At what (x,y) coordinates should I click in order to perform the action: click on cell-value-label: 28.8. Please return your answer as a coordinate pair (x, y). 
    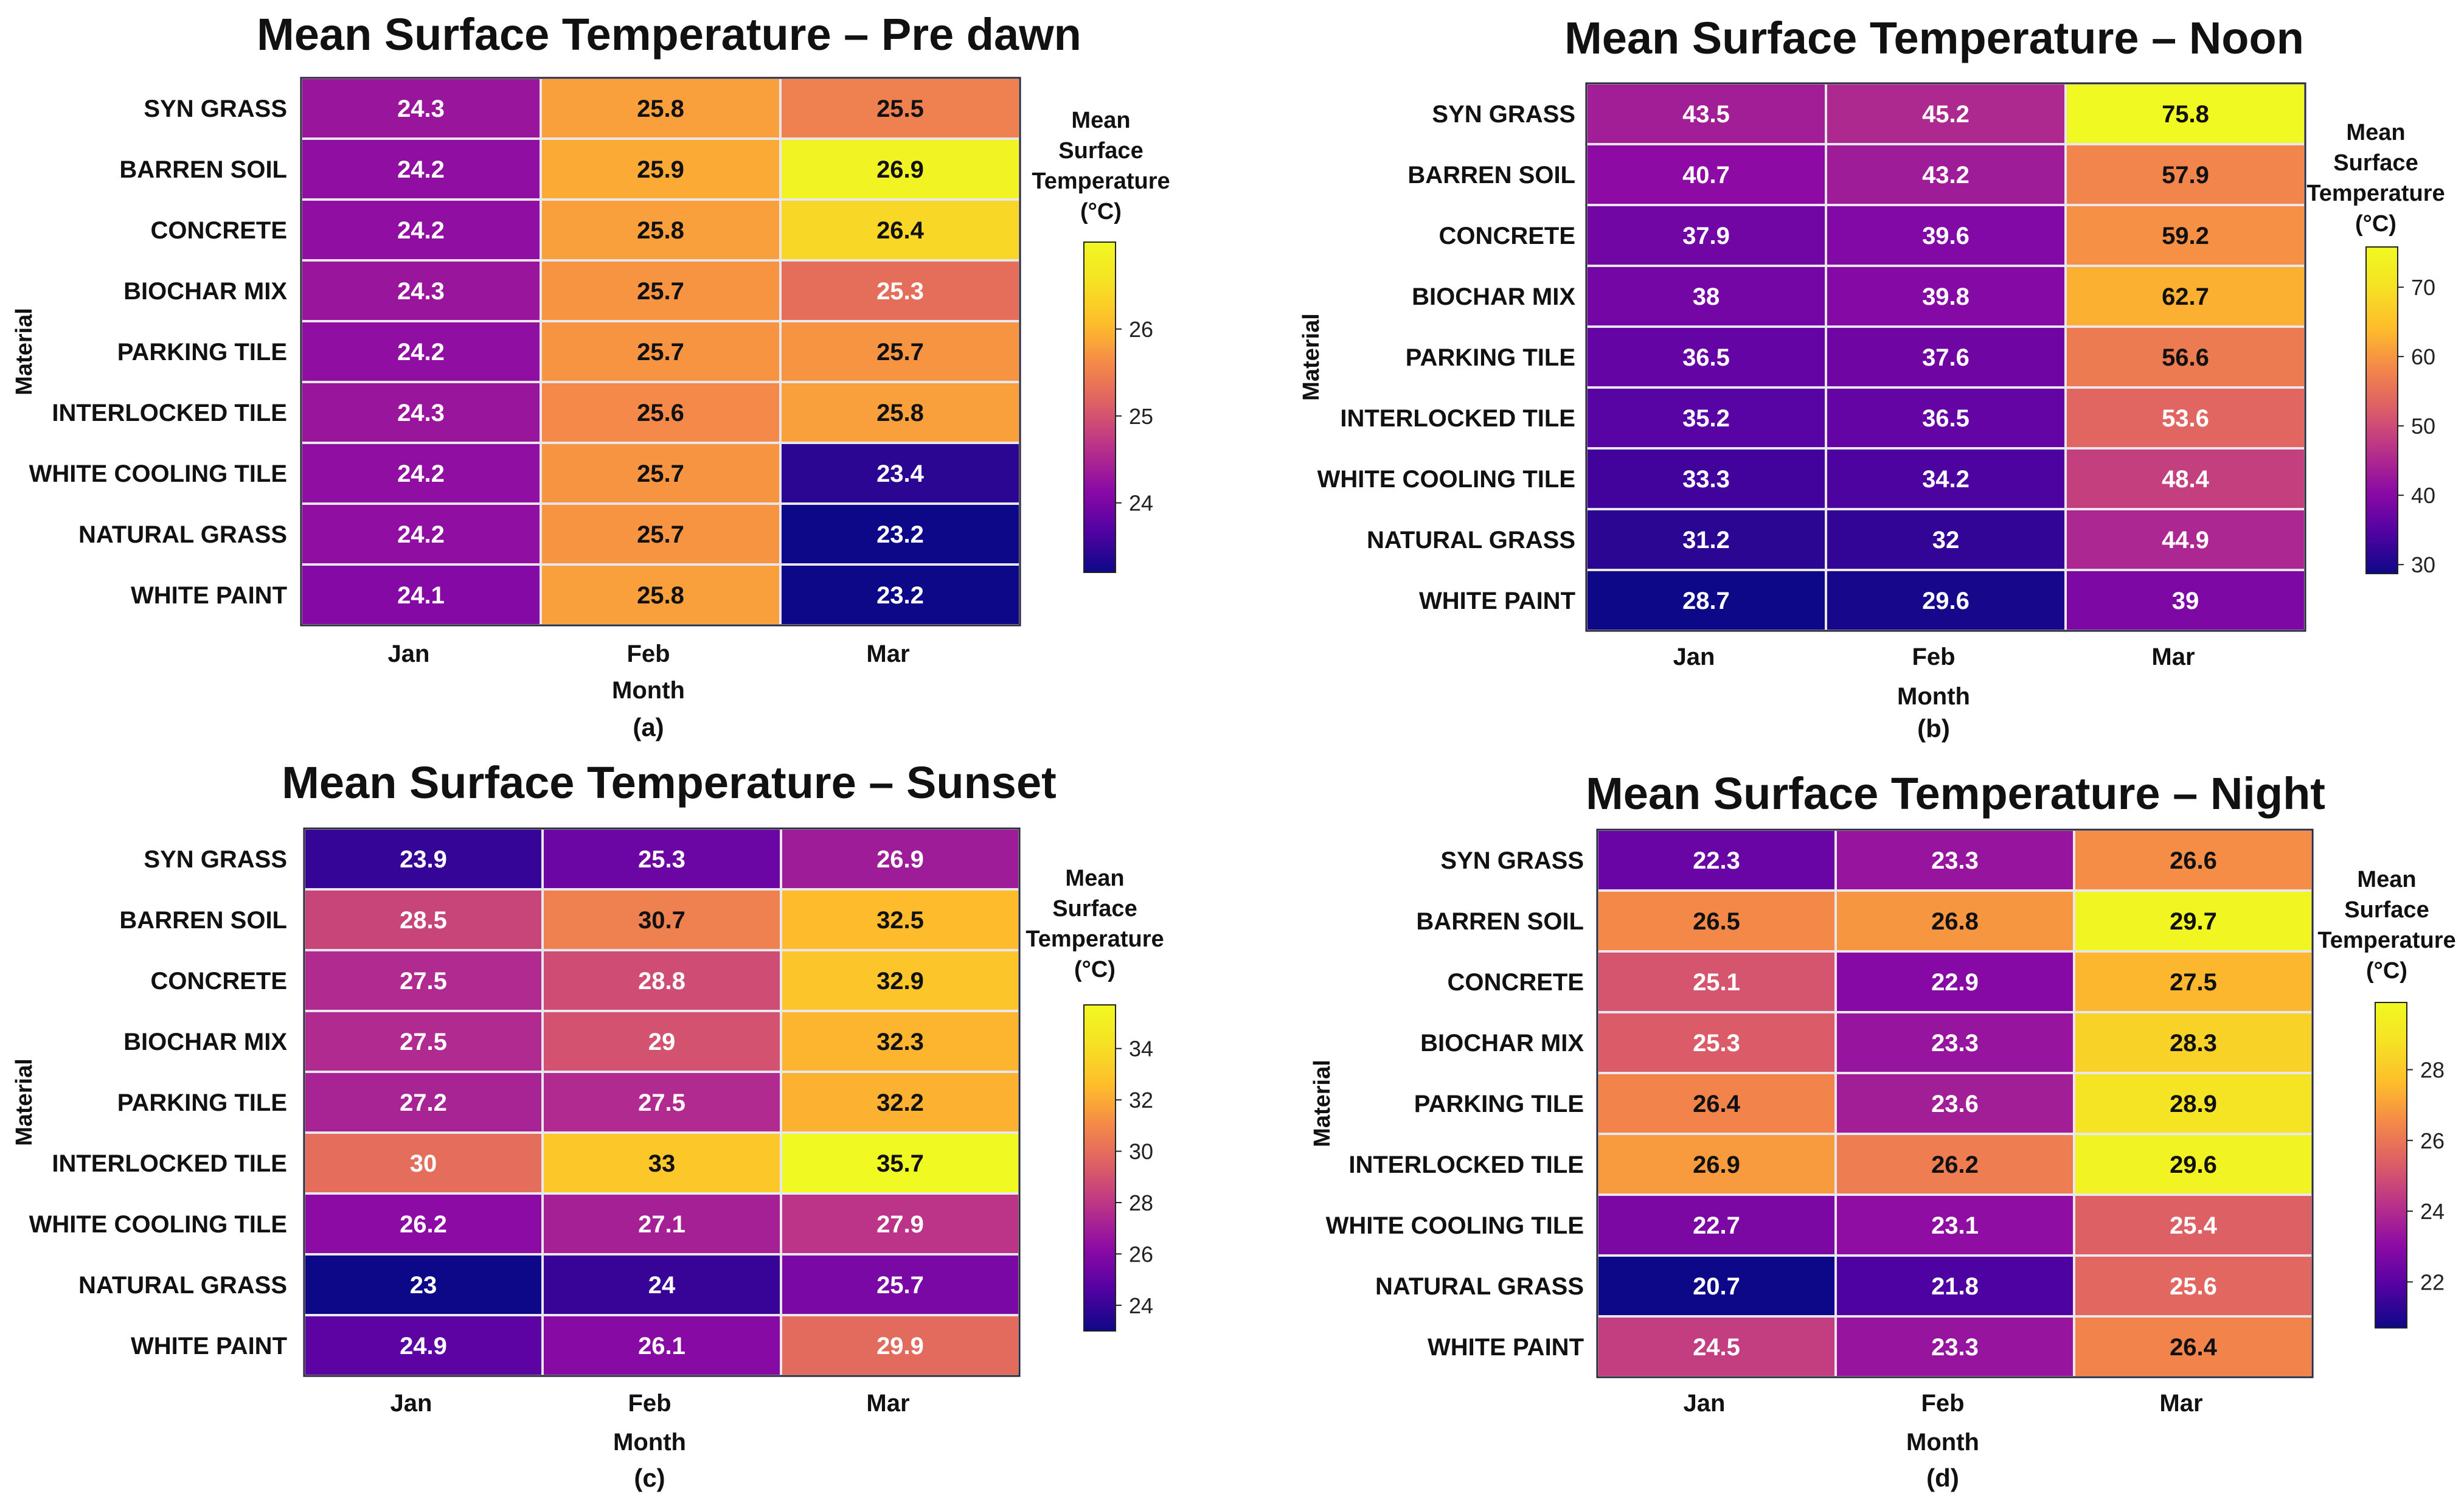
    Looking at the image, I should click on (661, 982).